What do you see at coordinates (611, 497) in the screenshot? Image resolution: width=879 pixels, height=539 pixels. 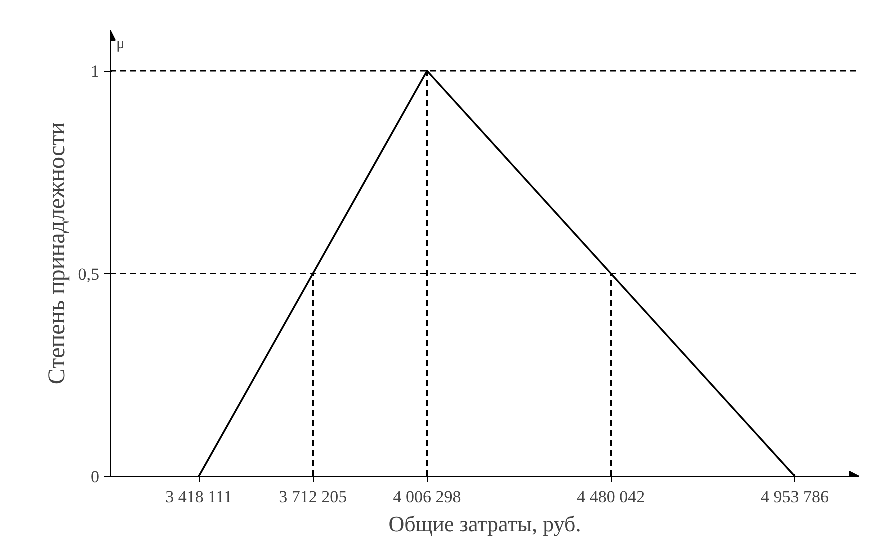 I see `x-tick-label: 4 480 042` at bounding box center [611, 497].